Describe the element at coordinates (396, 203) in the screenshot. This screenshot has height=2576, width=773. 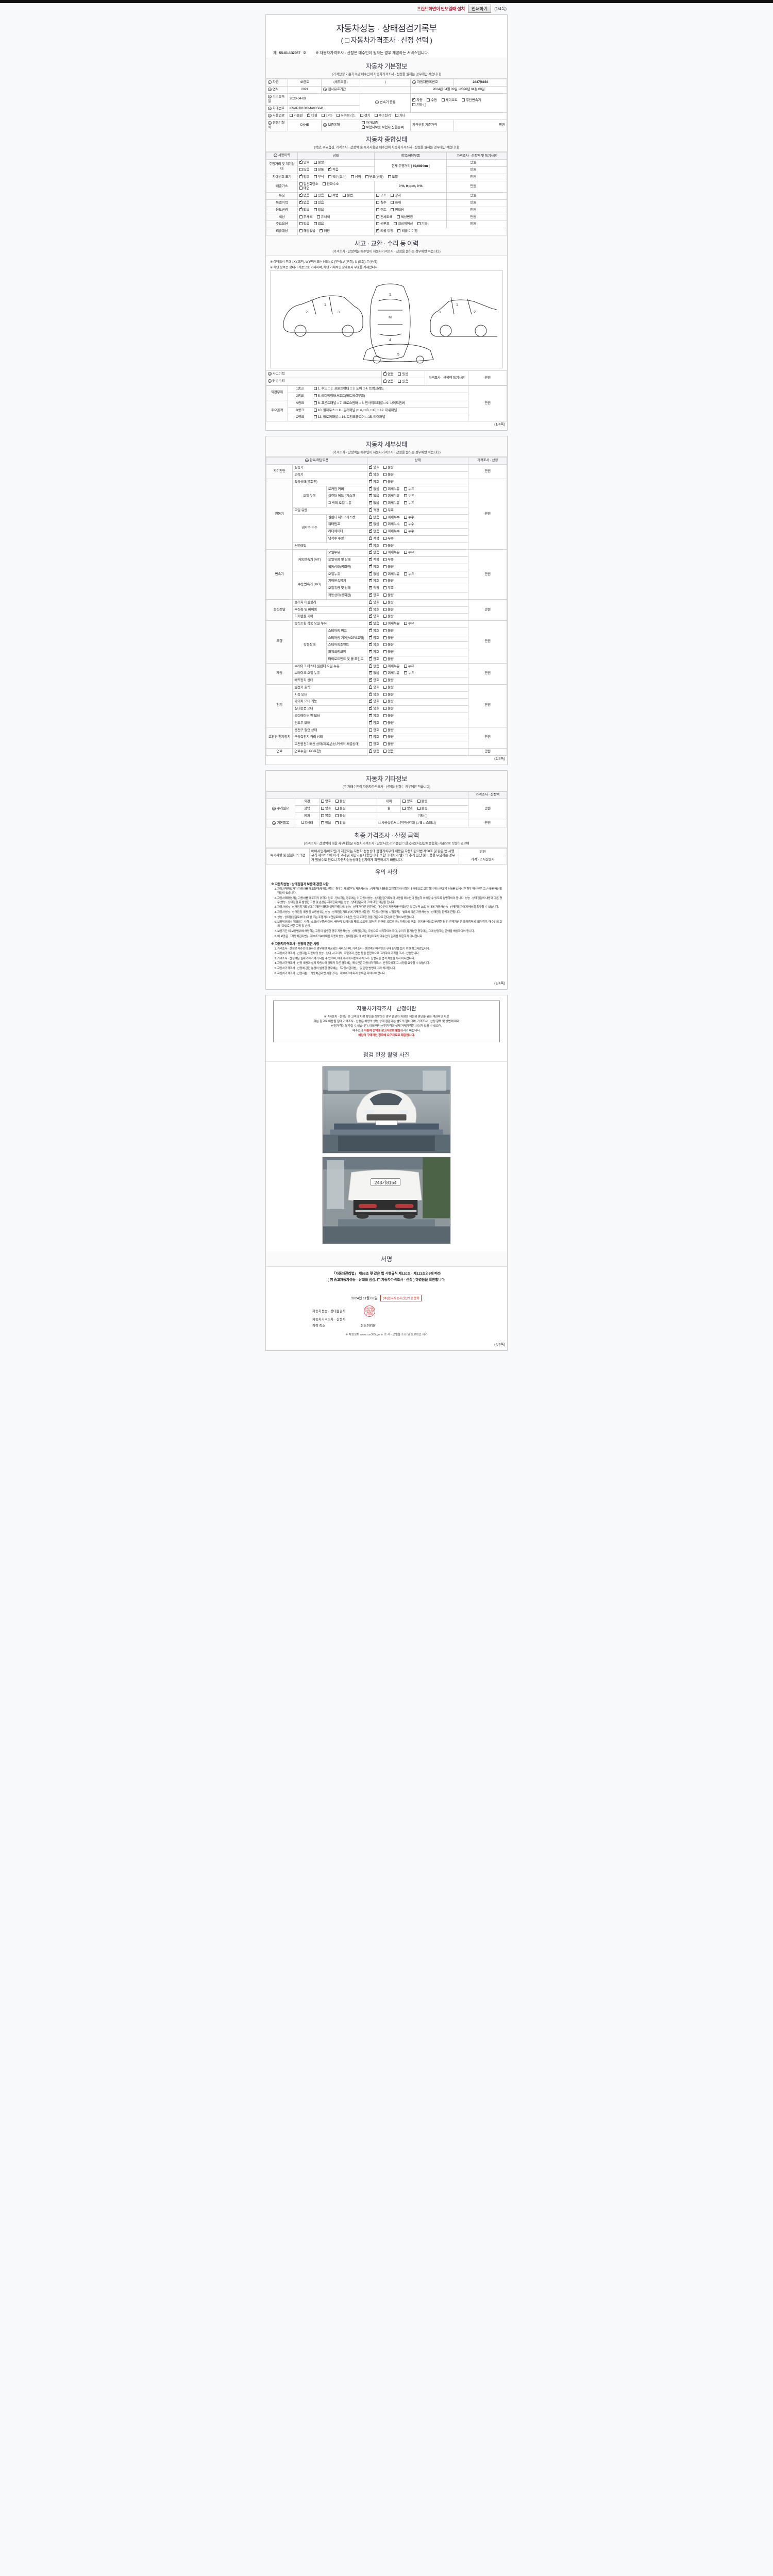
I see `special-opt-fire: 화재` at that location.